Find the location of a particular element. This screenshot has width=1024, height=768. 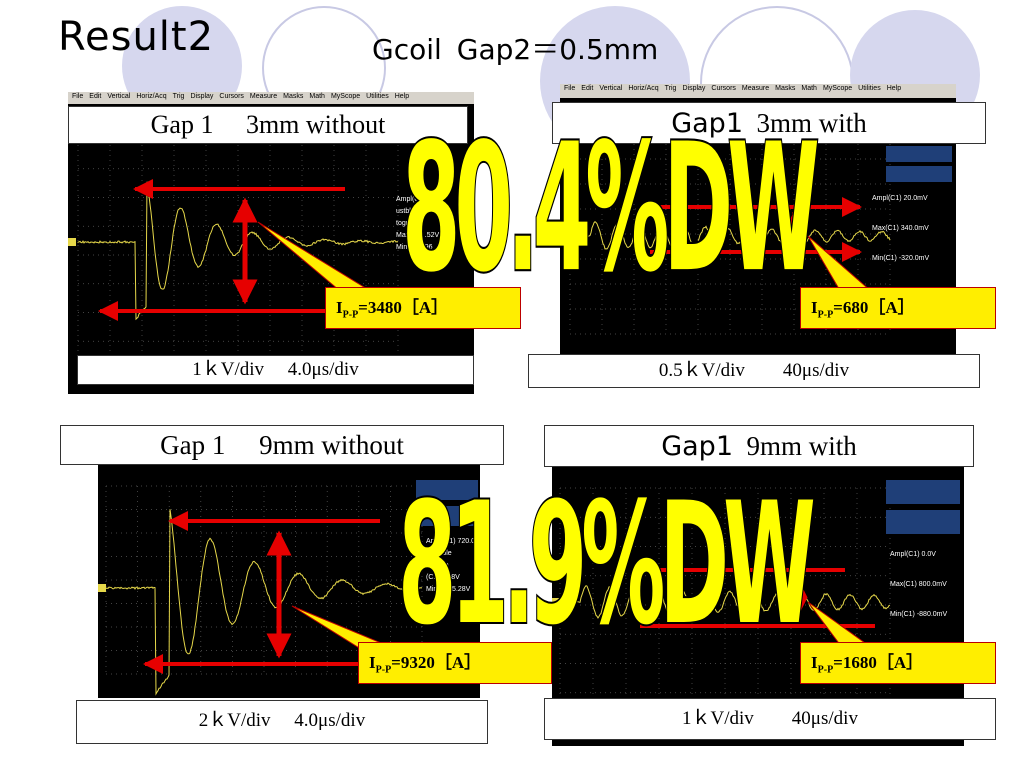

measurement-line: Max(C1) 340.0mV is located at coordinates (900, 229).